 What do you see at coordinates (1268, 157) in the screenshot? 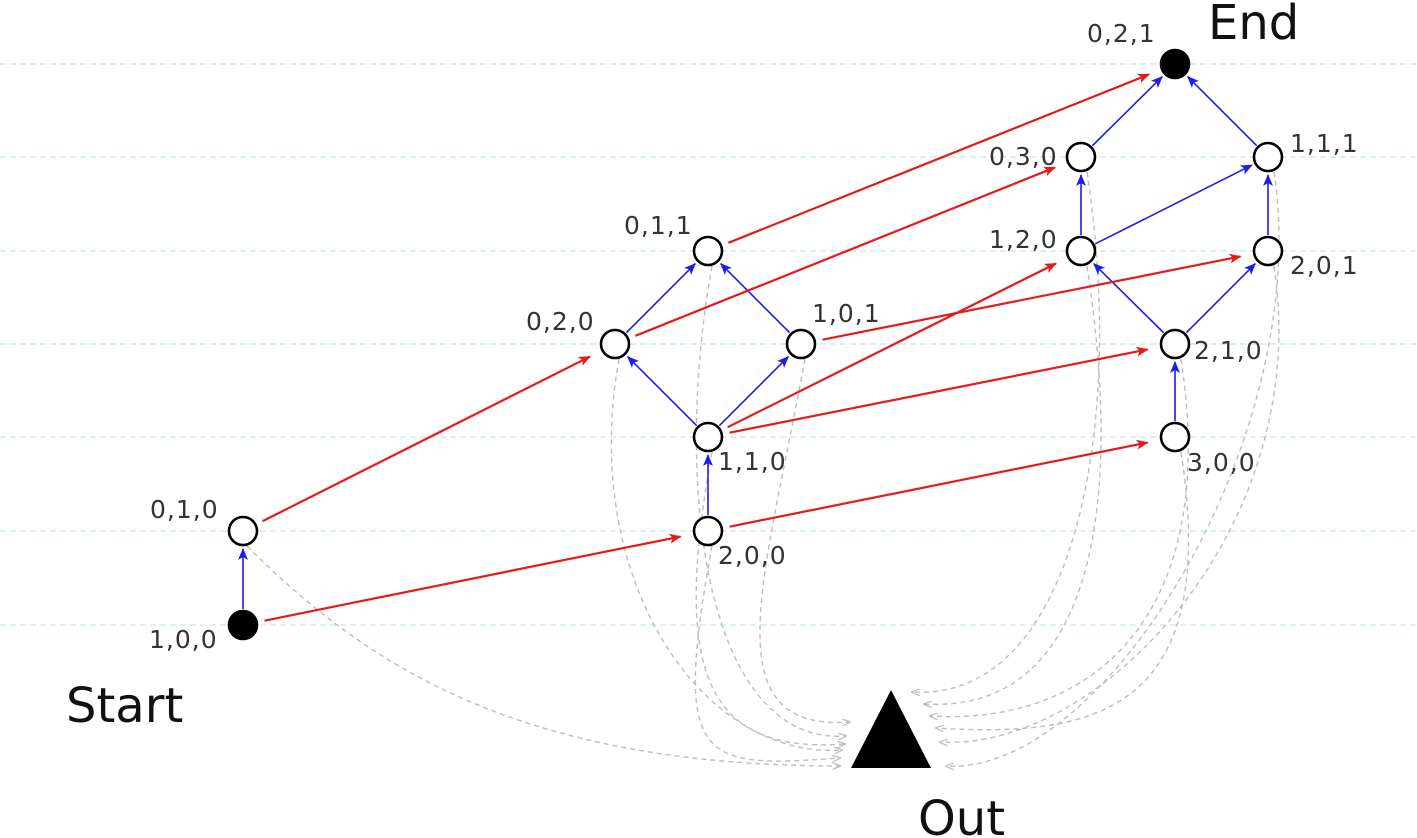
I see `node-n111` at bounding box center [1268, 157].